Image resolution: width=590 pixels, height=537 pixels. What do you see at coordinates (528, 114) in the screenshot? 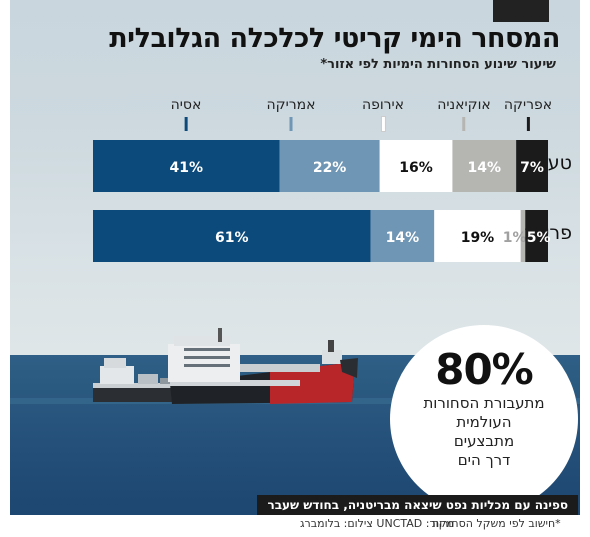
I see `legend-item: אפריקה` at bounding box center [528, 114].